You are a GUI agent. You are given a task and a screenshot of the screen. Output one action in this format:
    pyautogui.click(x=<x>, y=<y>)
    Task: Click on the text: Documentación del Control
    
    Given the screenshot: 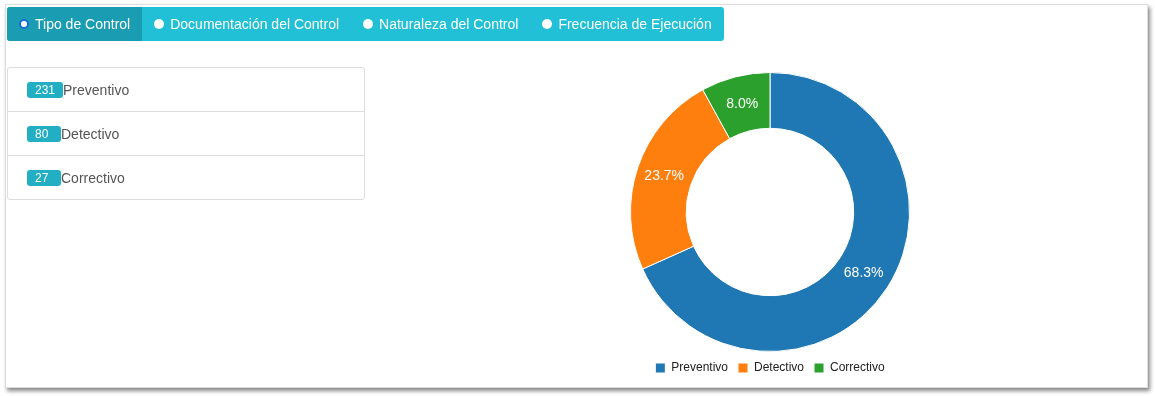 What is the action you would take?
    pyautogui.click(x=255, y=24)
    